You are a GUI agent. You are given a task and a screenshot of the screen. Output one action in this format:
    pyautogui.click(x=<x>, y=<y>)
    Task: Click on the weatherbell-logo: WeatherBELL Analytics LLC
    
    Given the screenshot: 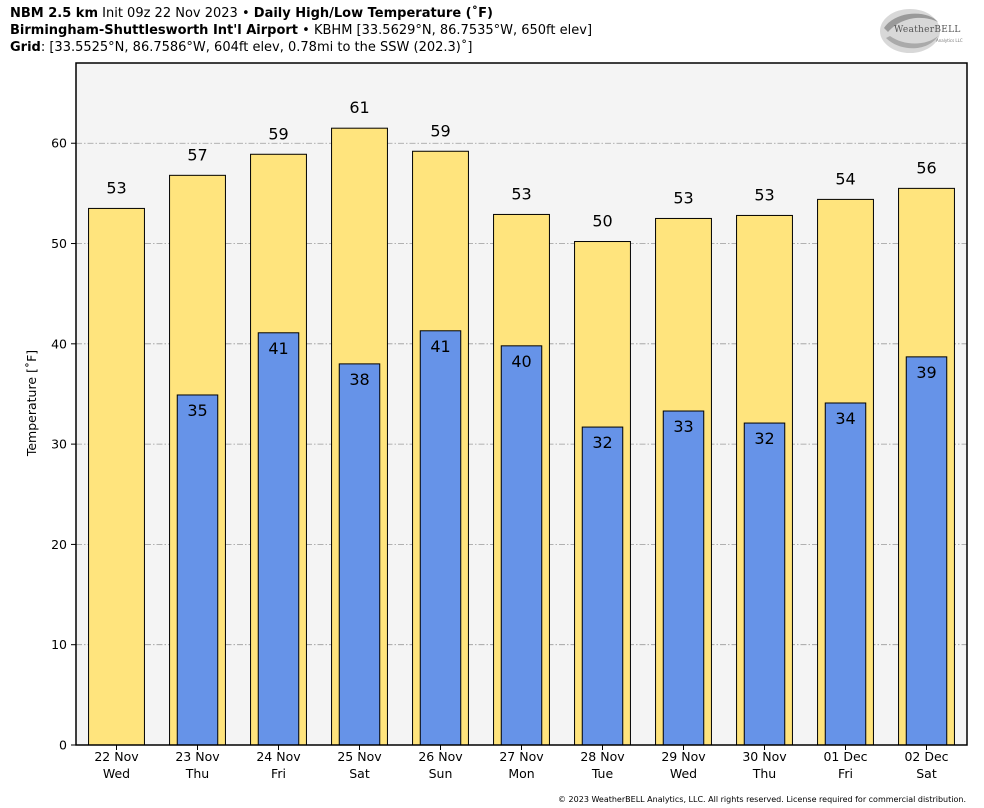 What is the action you would take?
    pyautogui.click(x=923, y=31)
    